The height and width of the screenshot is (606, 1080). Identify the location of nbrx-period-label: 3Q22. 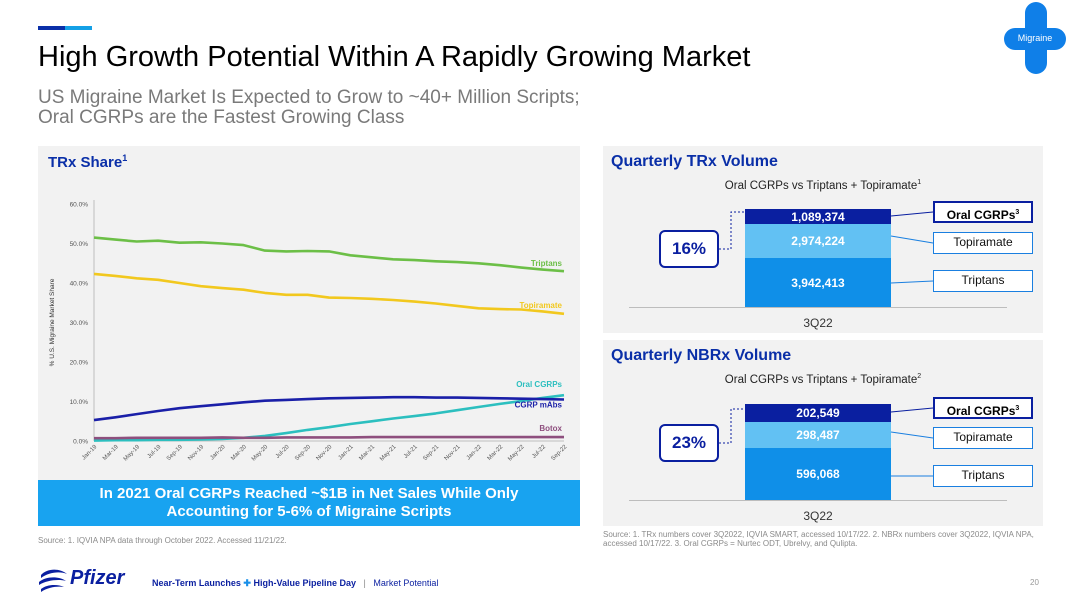
(818, 516).